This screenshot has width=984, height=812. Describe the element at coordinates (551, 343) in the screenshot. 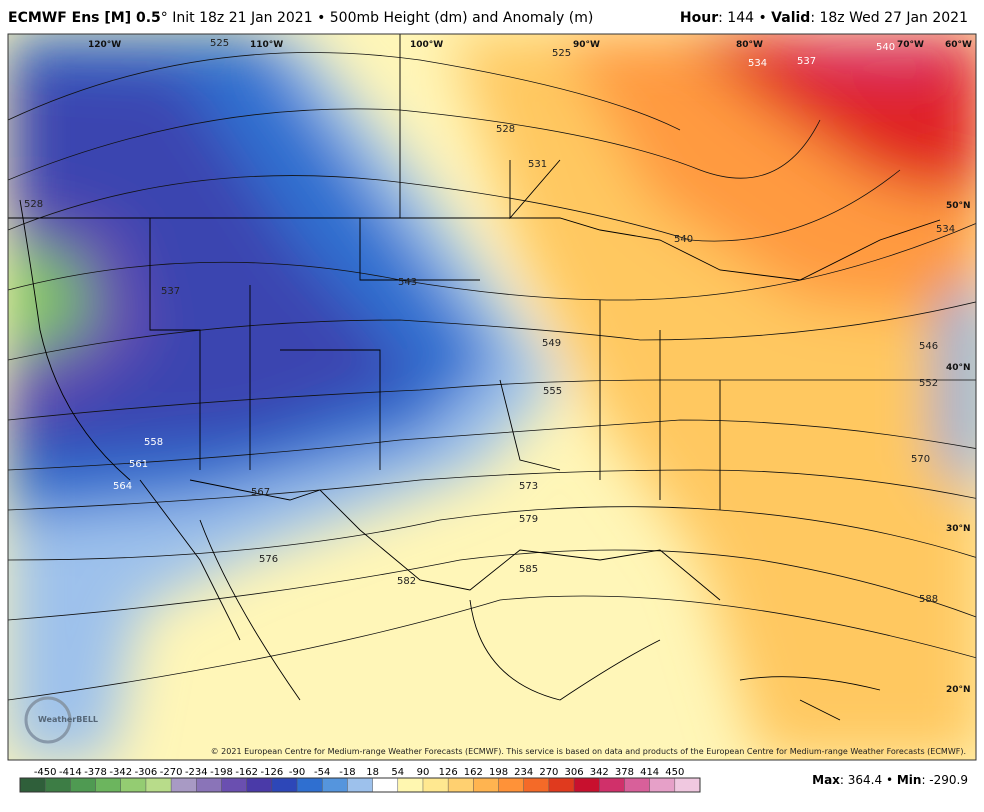

I see `contour-label: 549` at that location.